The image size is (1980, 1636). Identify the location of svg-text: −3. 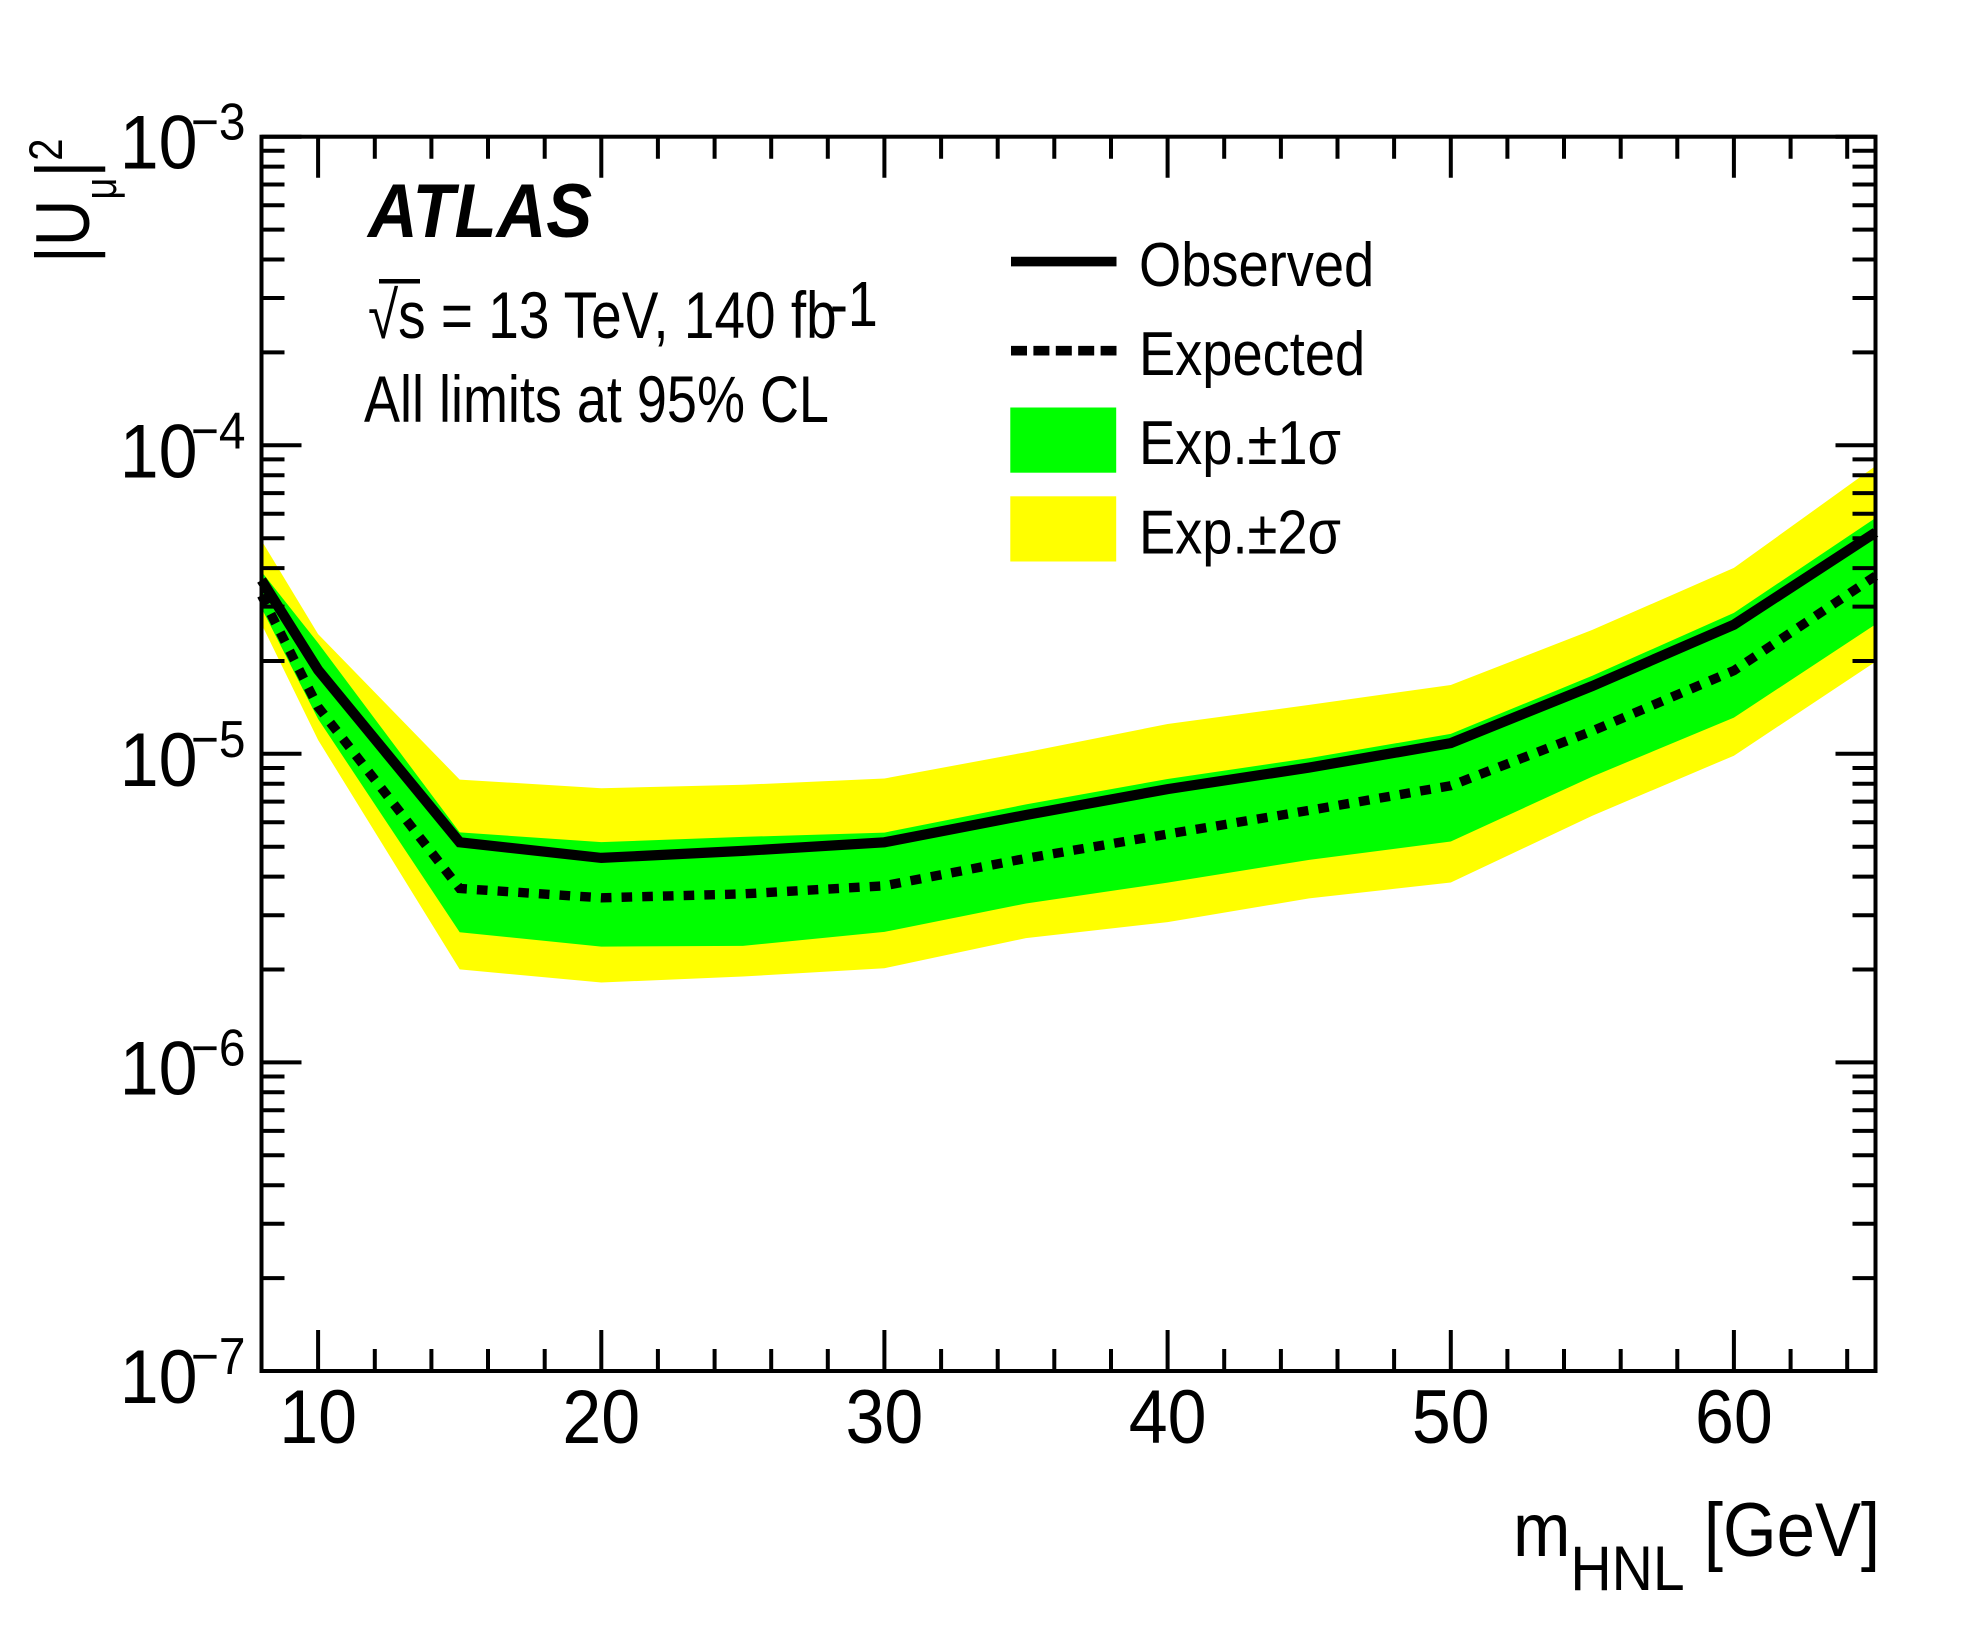
(218, 122).